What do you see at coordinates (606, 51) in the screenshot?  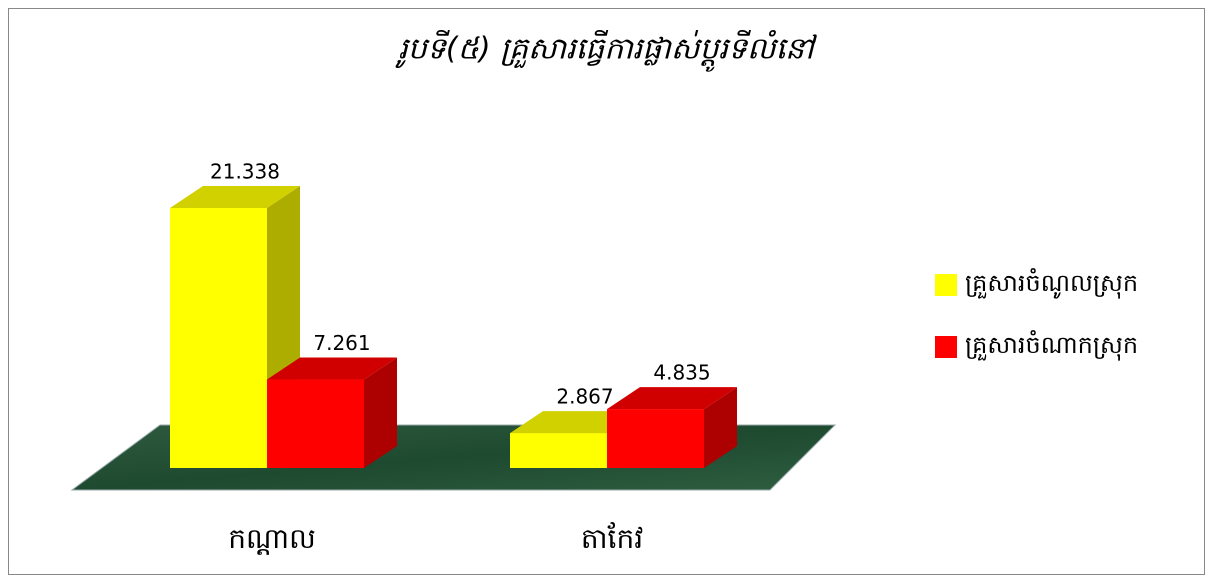 I see `chart-title: រូបទី(៥) គ្រួសារធ្វើការផ្លាស់ប្តូរទីលំនៅ` at bounding box center [606, 51].